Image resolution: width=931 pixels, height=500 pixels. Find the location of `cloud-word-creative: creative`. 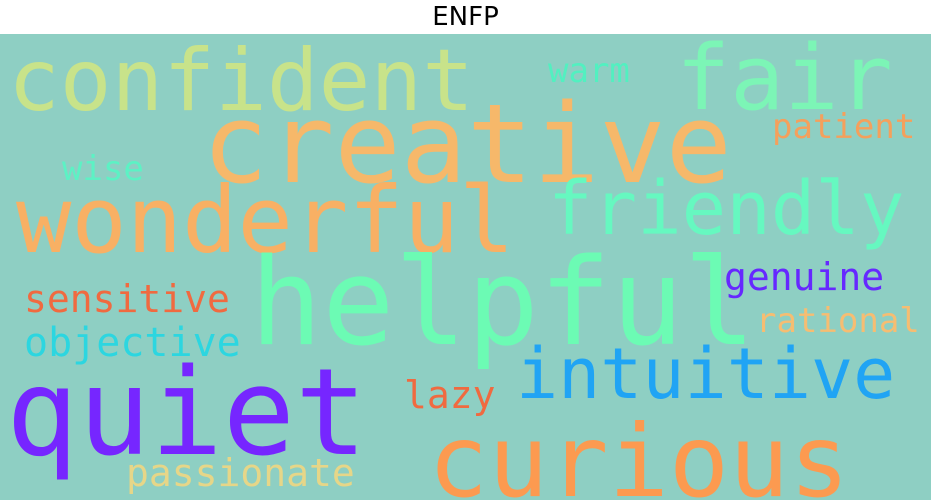

cloud-word-creative: creative is located at coordinates (467, 144).